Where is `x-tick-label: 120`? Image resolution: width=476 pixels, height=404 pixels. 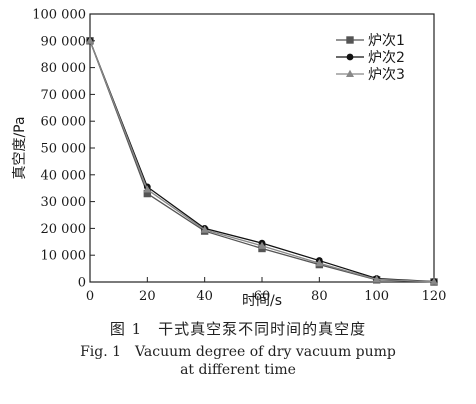 x-tick-label: 120 is located at coordinates (434, 296).